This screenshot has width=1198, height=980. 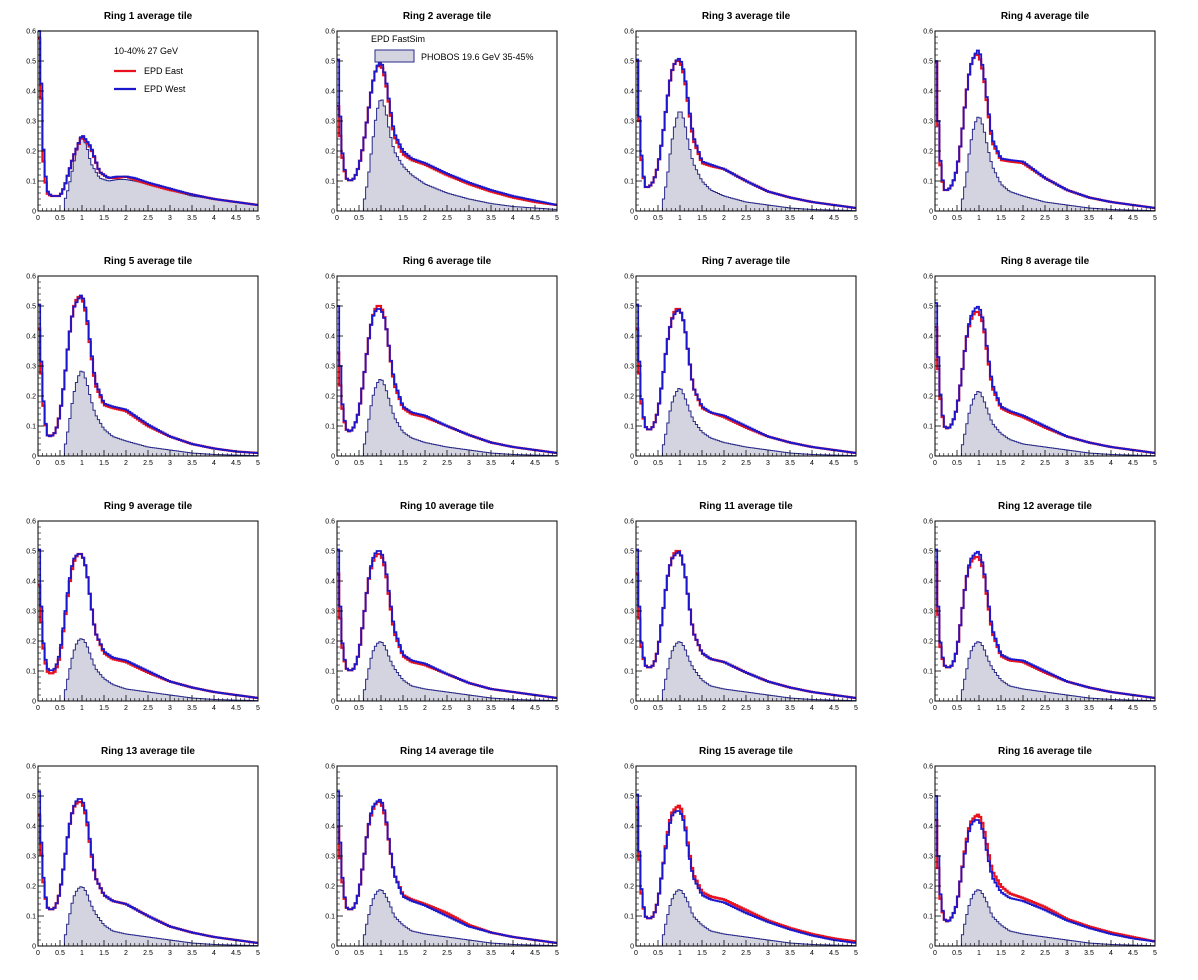 What do you see at coordinates (447, 16) in the screenshot?
I see `chart-title: Ring 2 average tile` at bounding box center [447, 16].